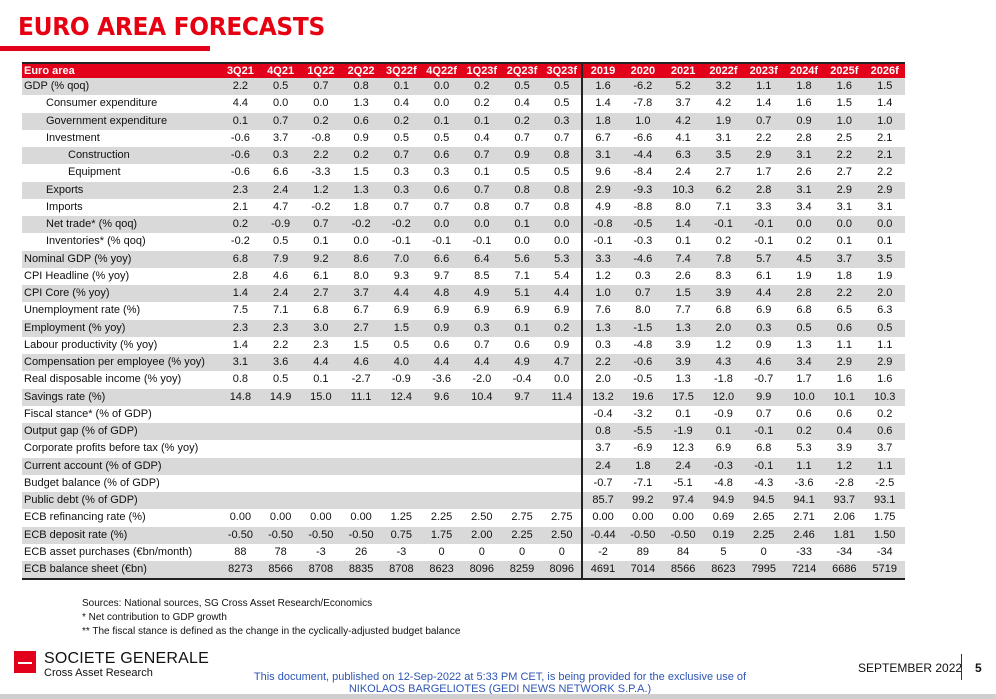  What do you see at coordinates (764, 517) in the screenshot?
I see `annual-value: 2.65` at bounding box center [764, 517].